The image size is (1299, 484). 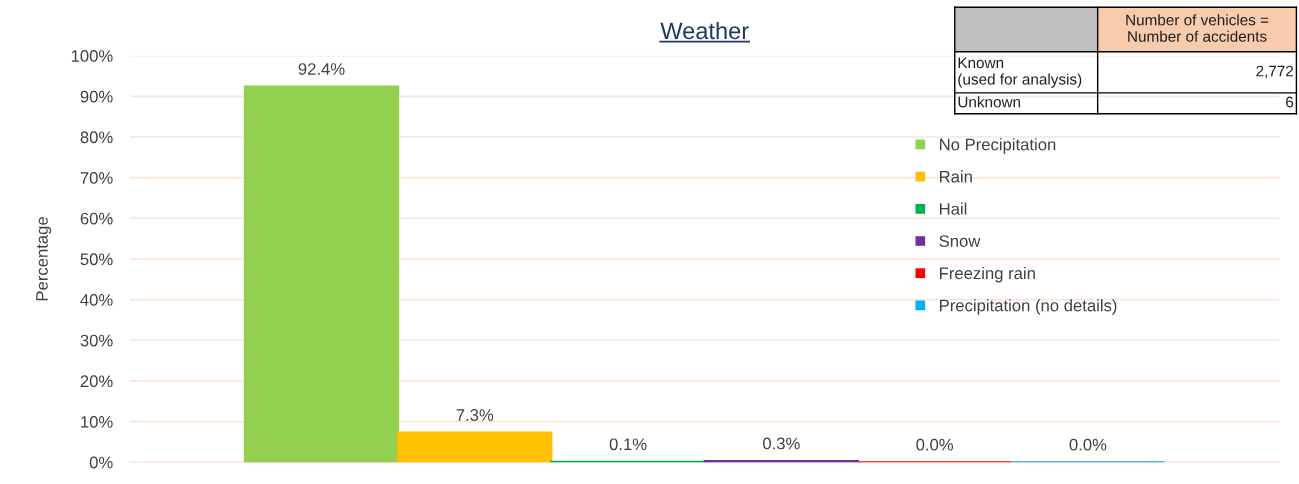 I want to click on y-tick-label: 30%, so click(x=96, y=340).